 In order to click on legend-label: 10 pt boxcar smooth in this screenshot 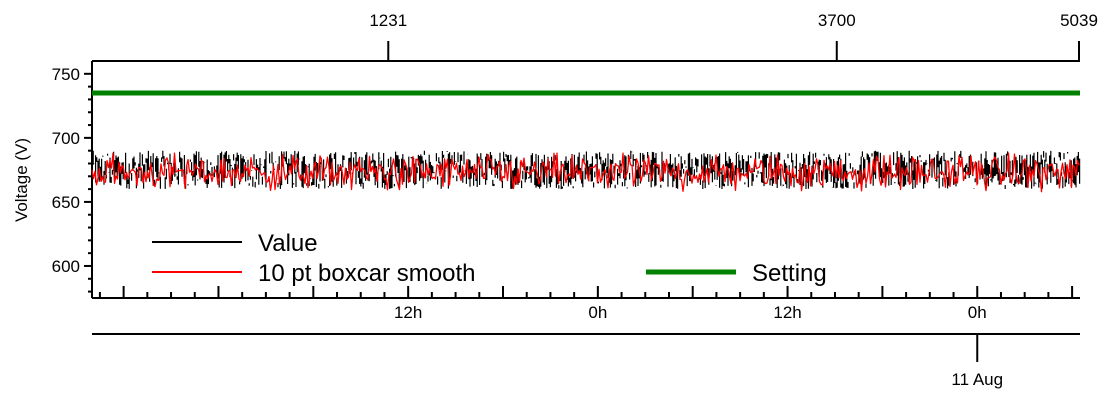, I will do `click(366, 273)`.